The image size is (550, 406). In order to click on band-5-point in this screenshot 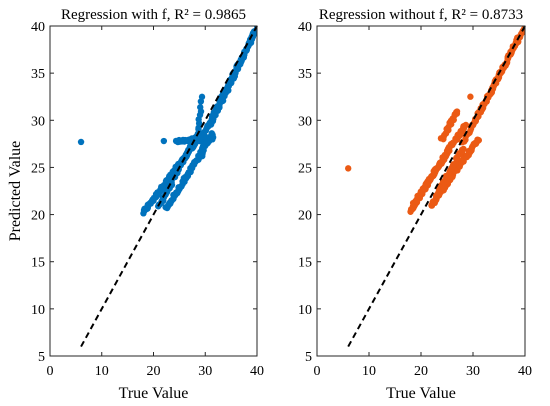, I will do `click(213, 137)`.